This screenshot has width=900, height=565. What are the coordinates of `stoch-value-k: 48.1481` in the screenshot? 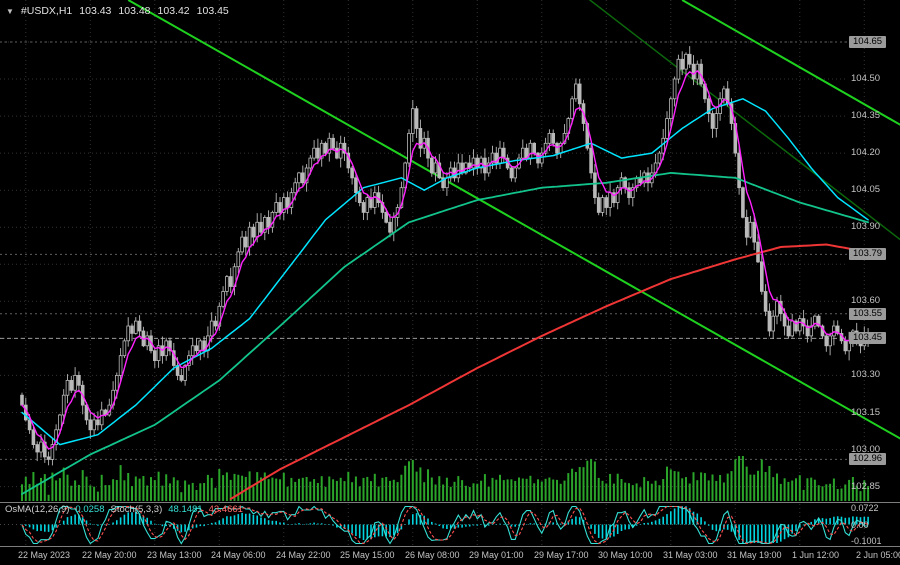 It's located at (185, 509).